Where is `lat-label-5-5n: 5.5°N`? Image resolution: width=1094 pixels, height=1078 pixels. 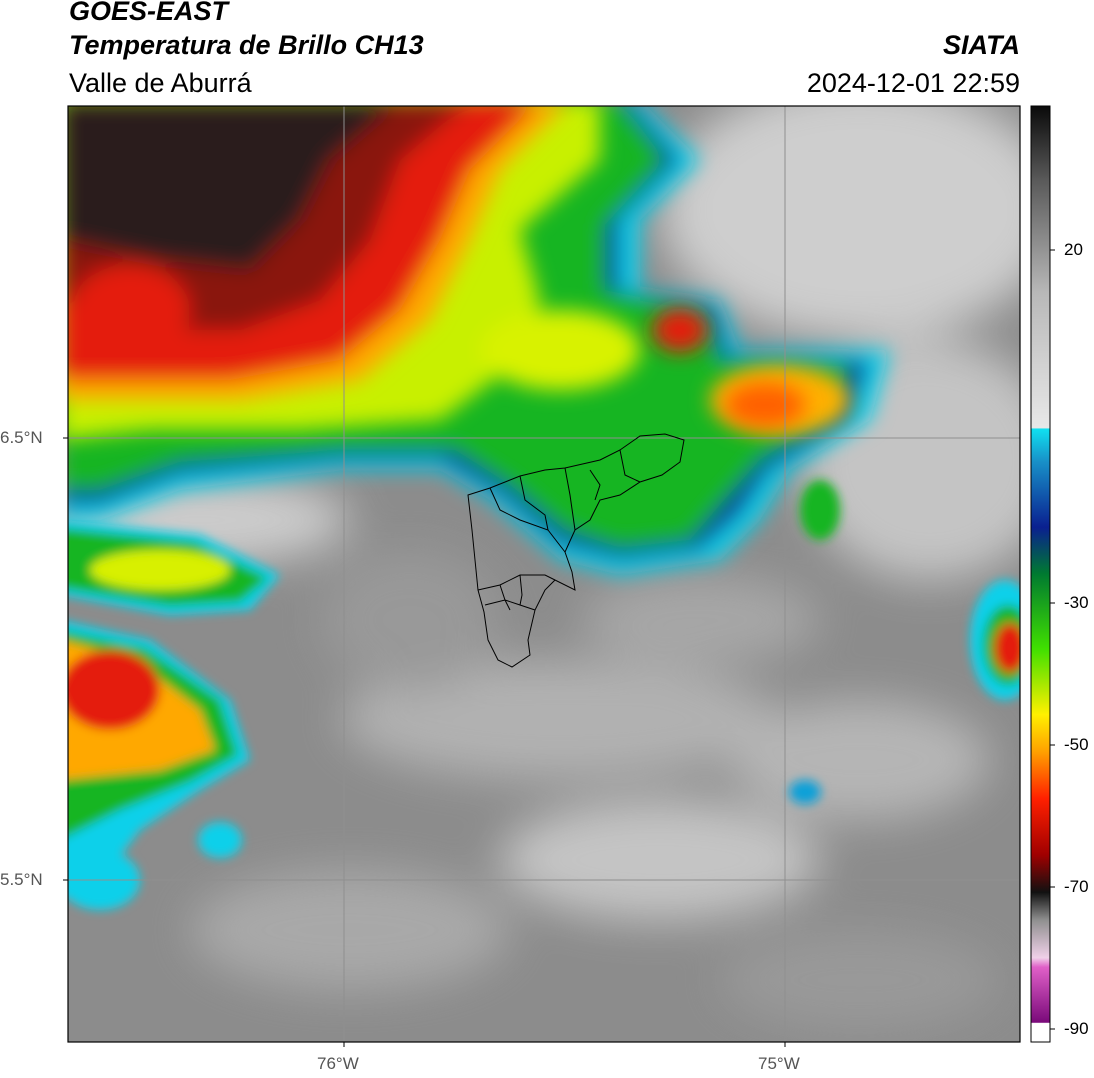 lat-label-5-5n: 5.5°N is located at coordinates (21, 879).